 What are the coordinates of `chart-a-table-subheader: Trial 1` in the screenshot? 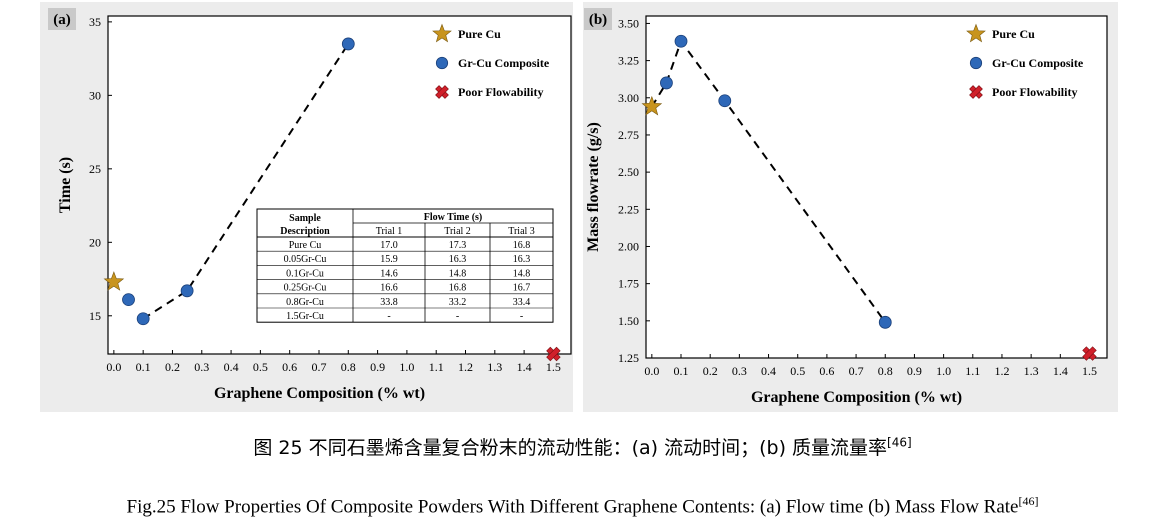 It's located at (389, 231).